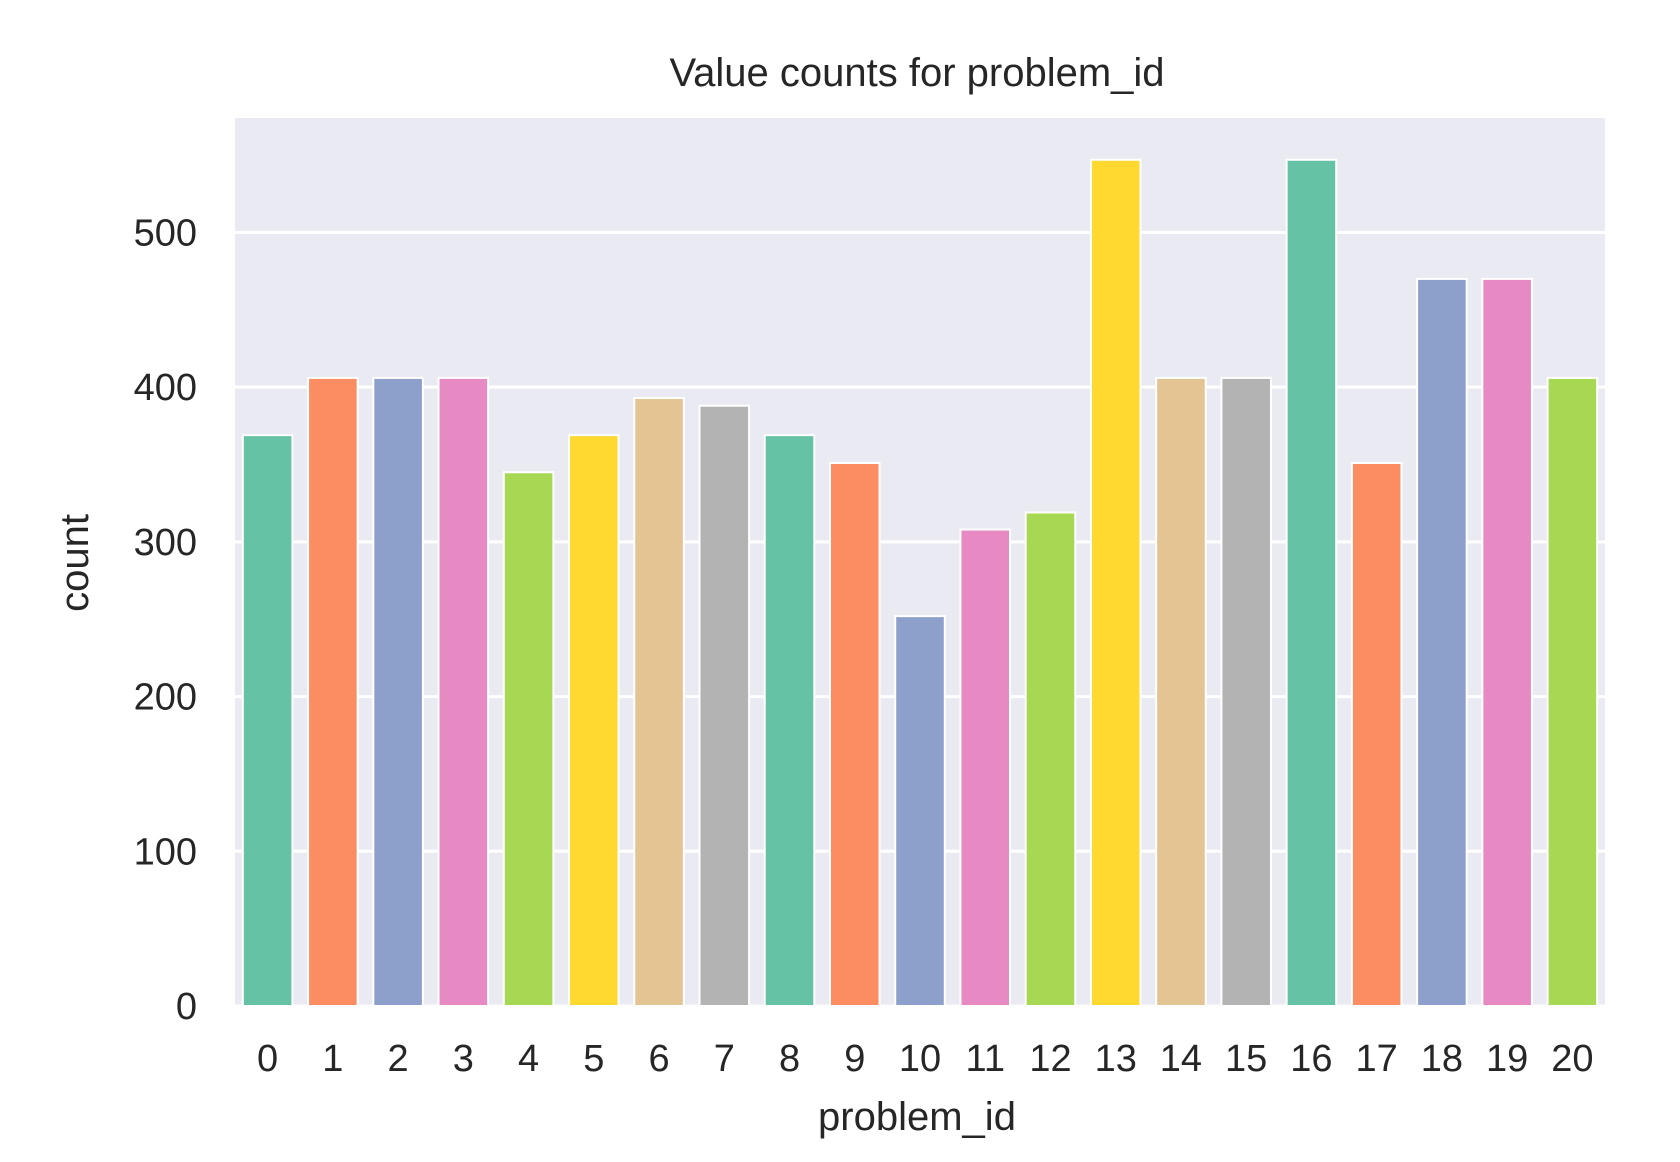  I want to click on x-tick-label: 16, so click(1311, 1059).